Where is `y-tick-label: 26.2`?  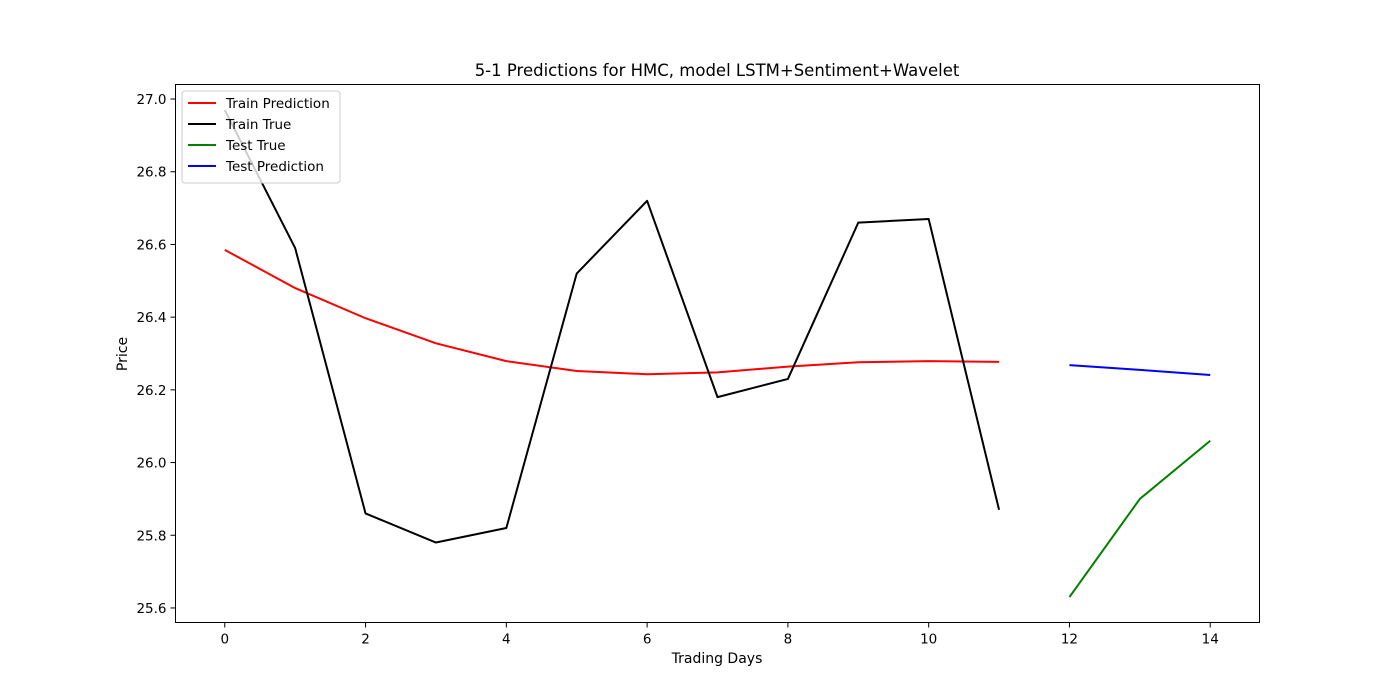
y-tick-label: 26.2 is located at coordinates (151, 391).